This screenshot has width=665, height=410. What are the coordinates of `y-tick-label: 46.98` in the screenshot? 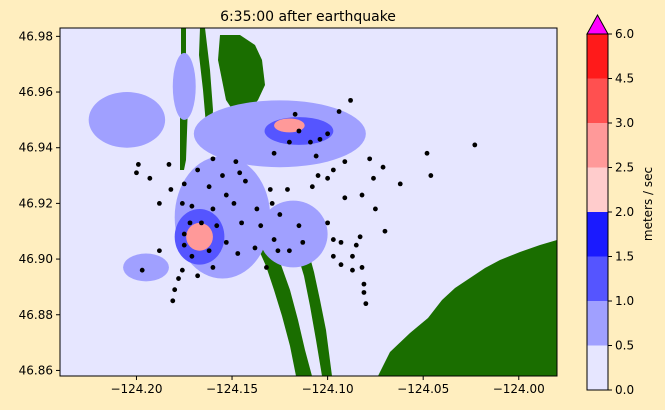 It's located at (36, 36).